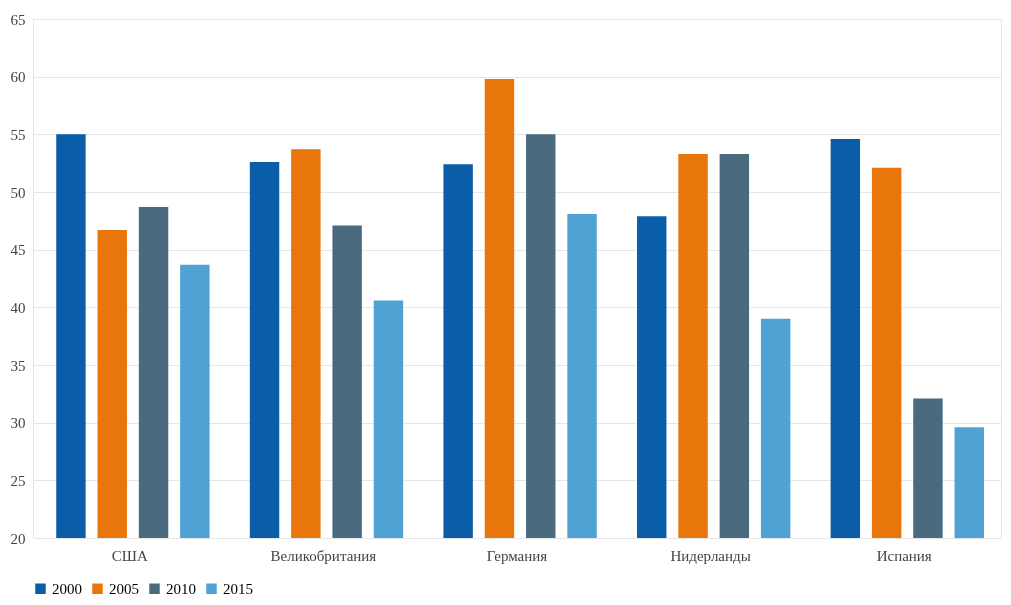 The width and height of the screenshot is (1011, 605). Describe the element at coordinates (181, 588) in the screenshot. I see `legend-label: 2010` at that location.